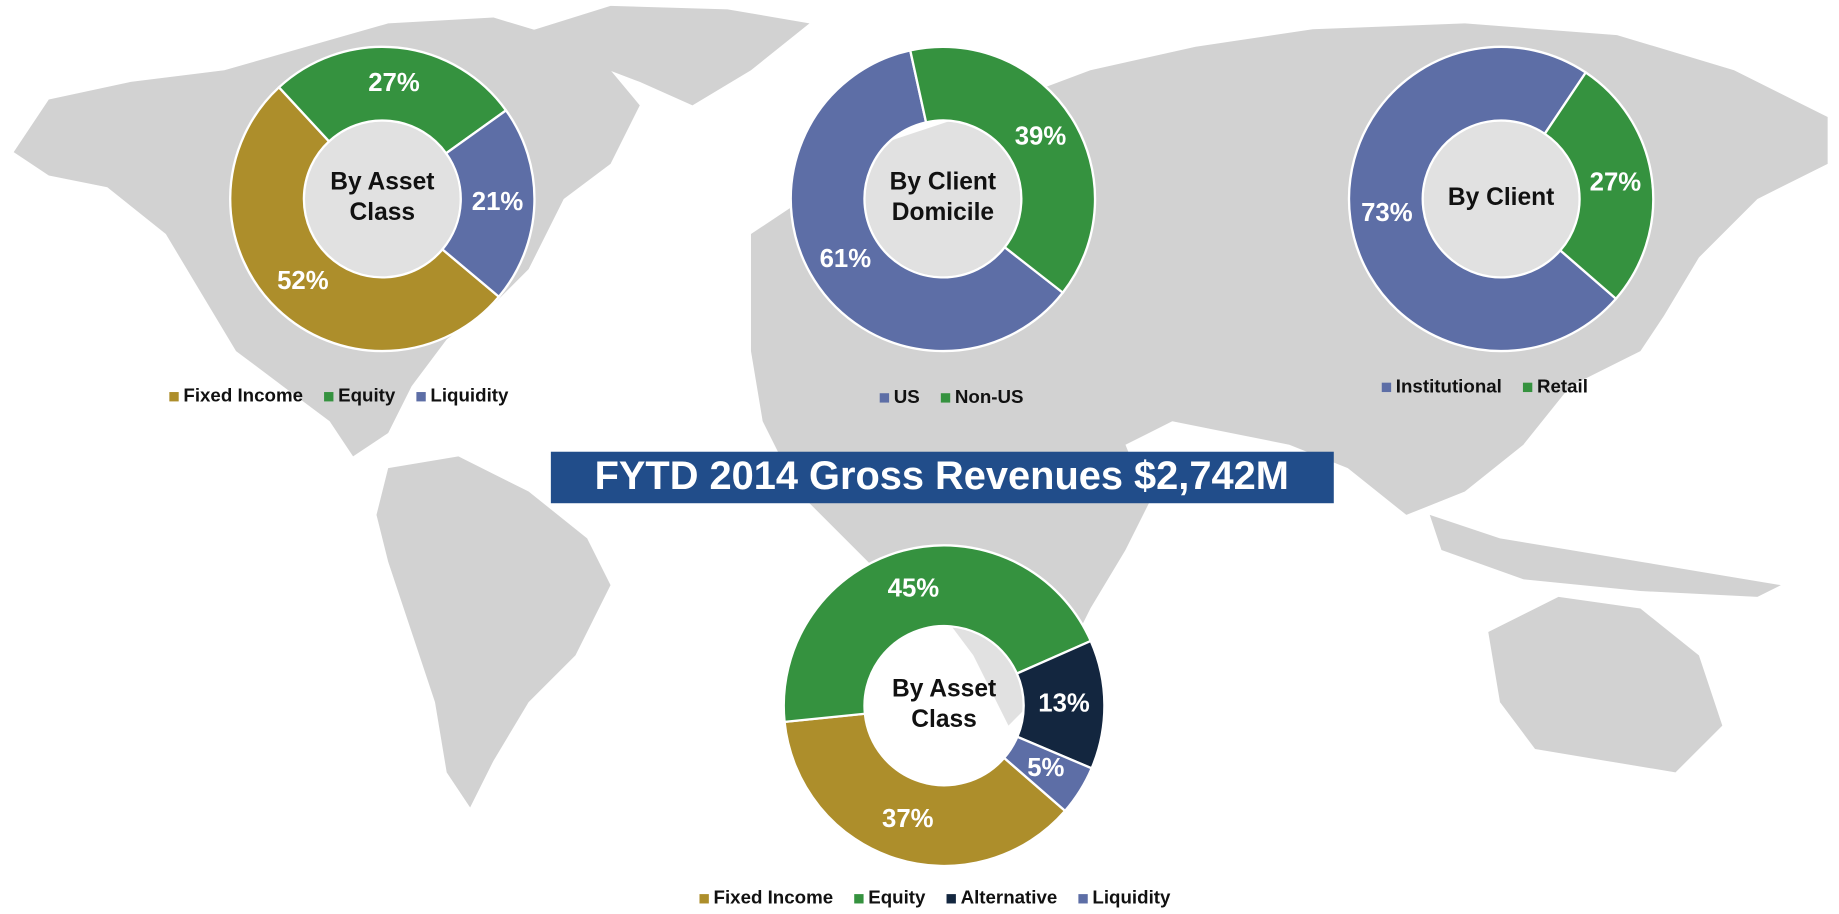  I want to click on value-label: 39%, so click(1041, 136).